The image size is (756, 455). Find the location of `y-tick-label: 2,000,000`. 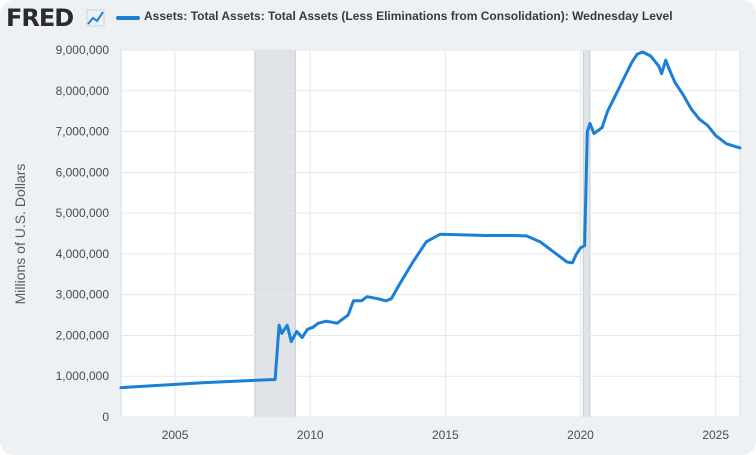

y-tick-label: 2,000,000 is located at coordinates (83, 335).